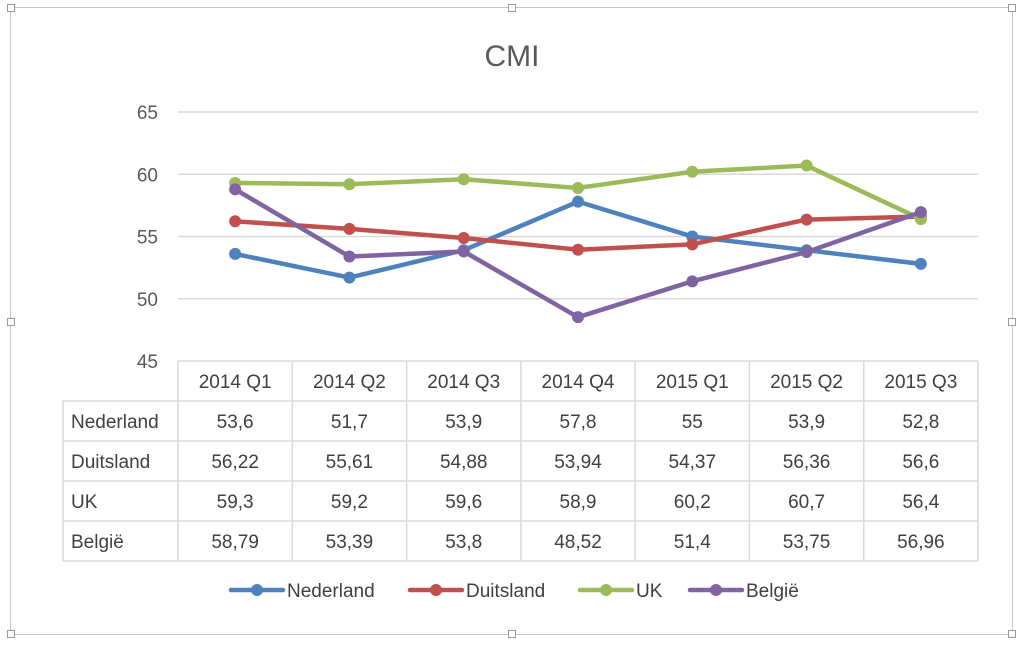 Image resolution: width=1024 pixels, height=645 pixels. I want to click on y-tick-label: 55, so click(147, 238).